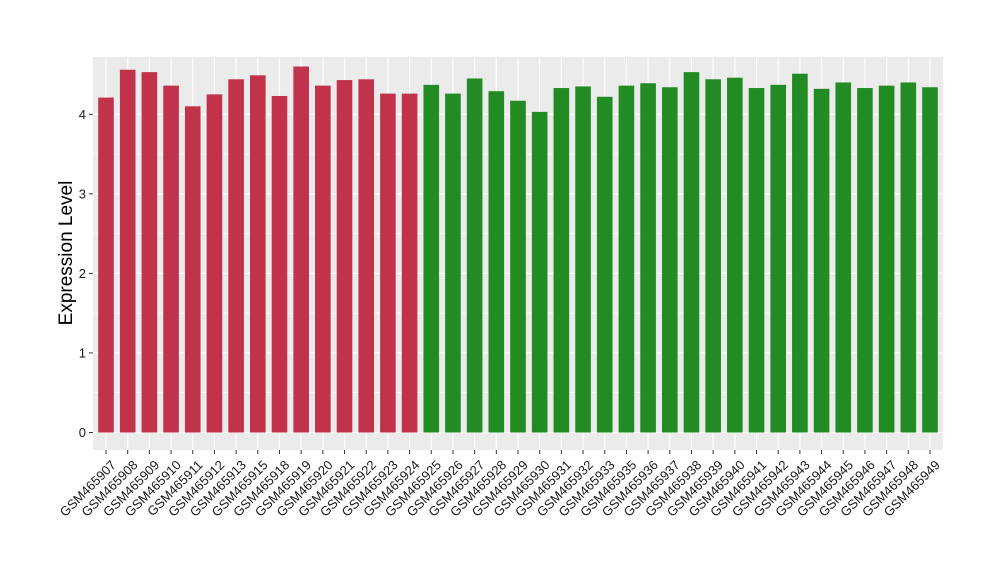 The image size is (1000, 580). I want to click on bar-GSM465922, so click(366, 256).